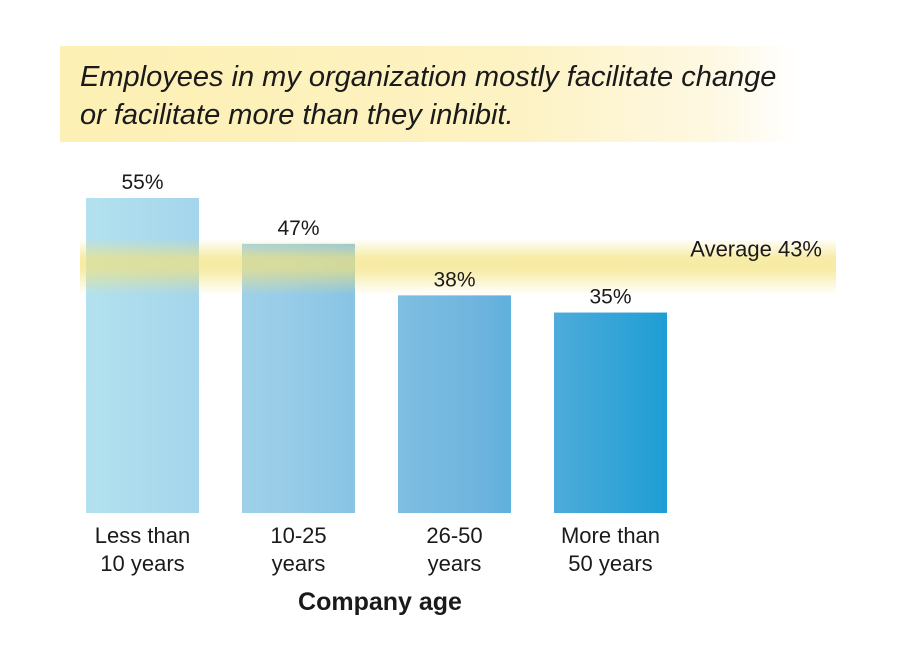 Image resolution: width=900 pixels, height=657 pixels. What do you see at coordinates (610, 297) in the screenshot?
I see `data-label-3: 35%` at bounding box center [610, 297].